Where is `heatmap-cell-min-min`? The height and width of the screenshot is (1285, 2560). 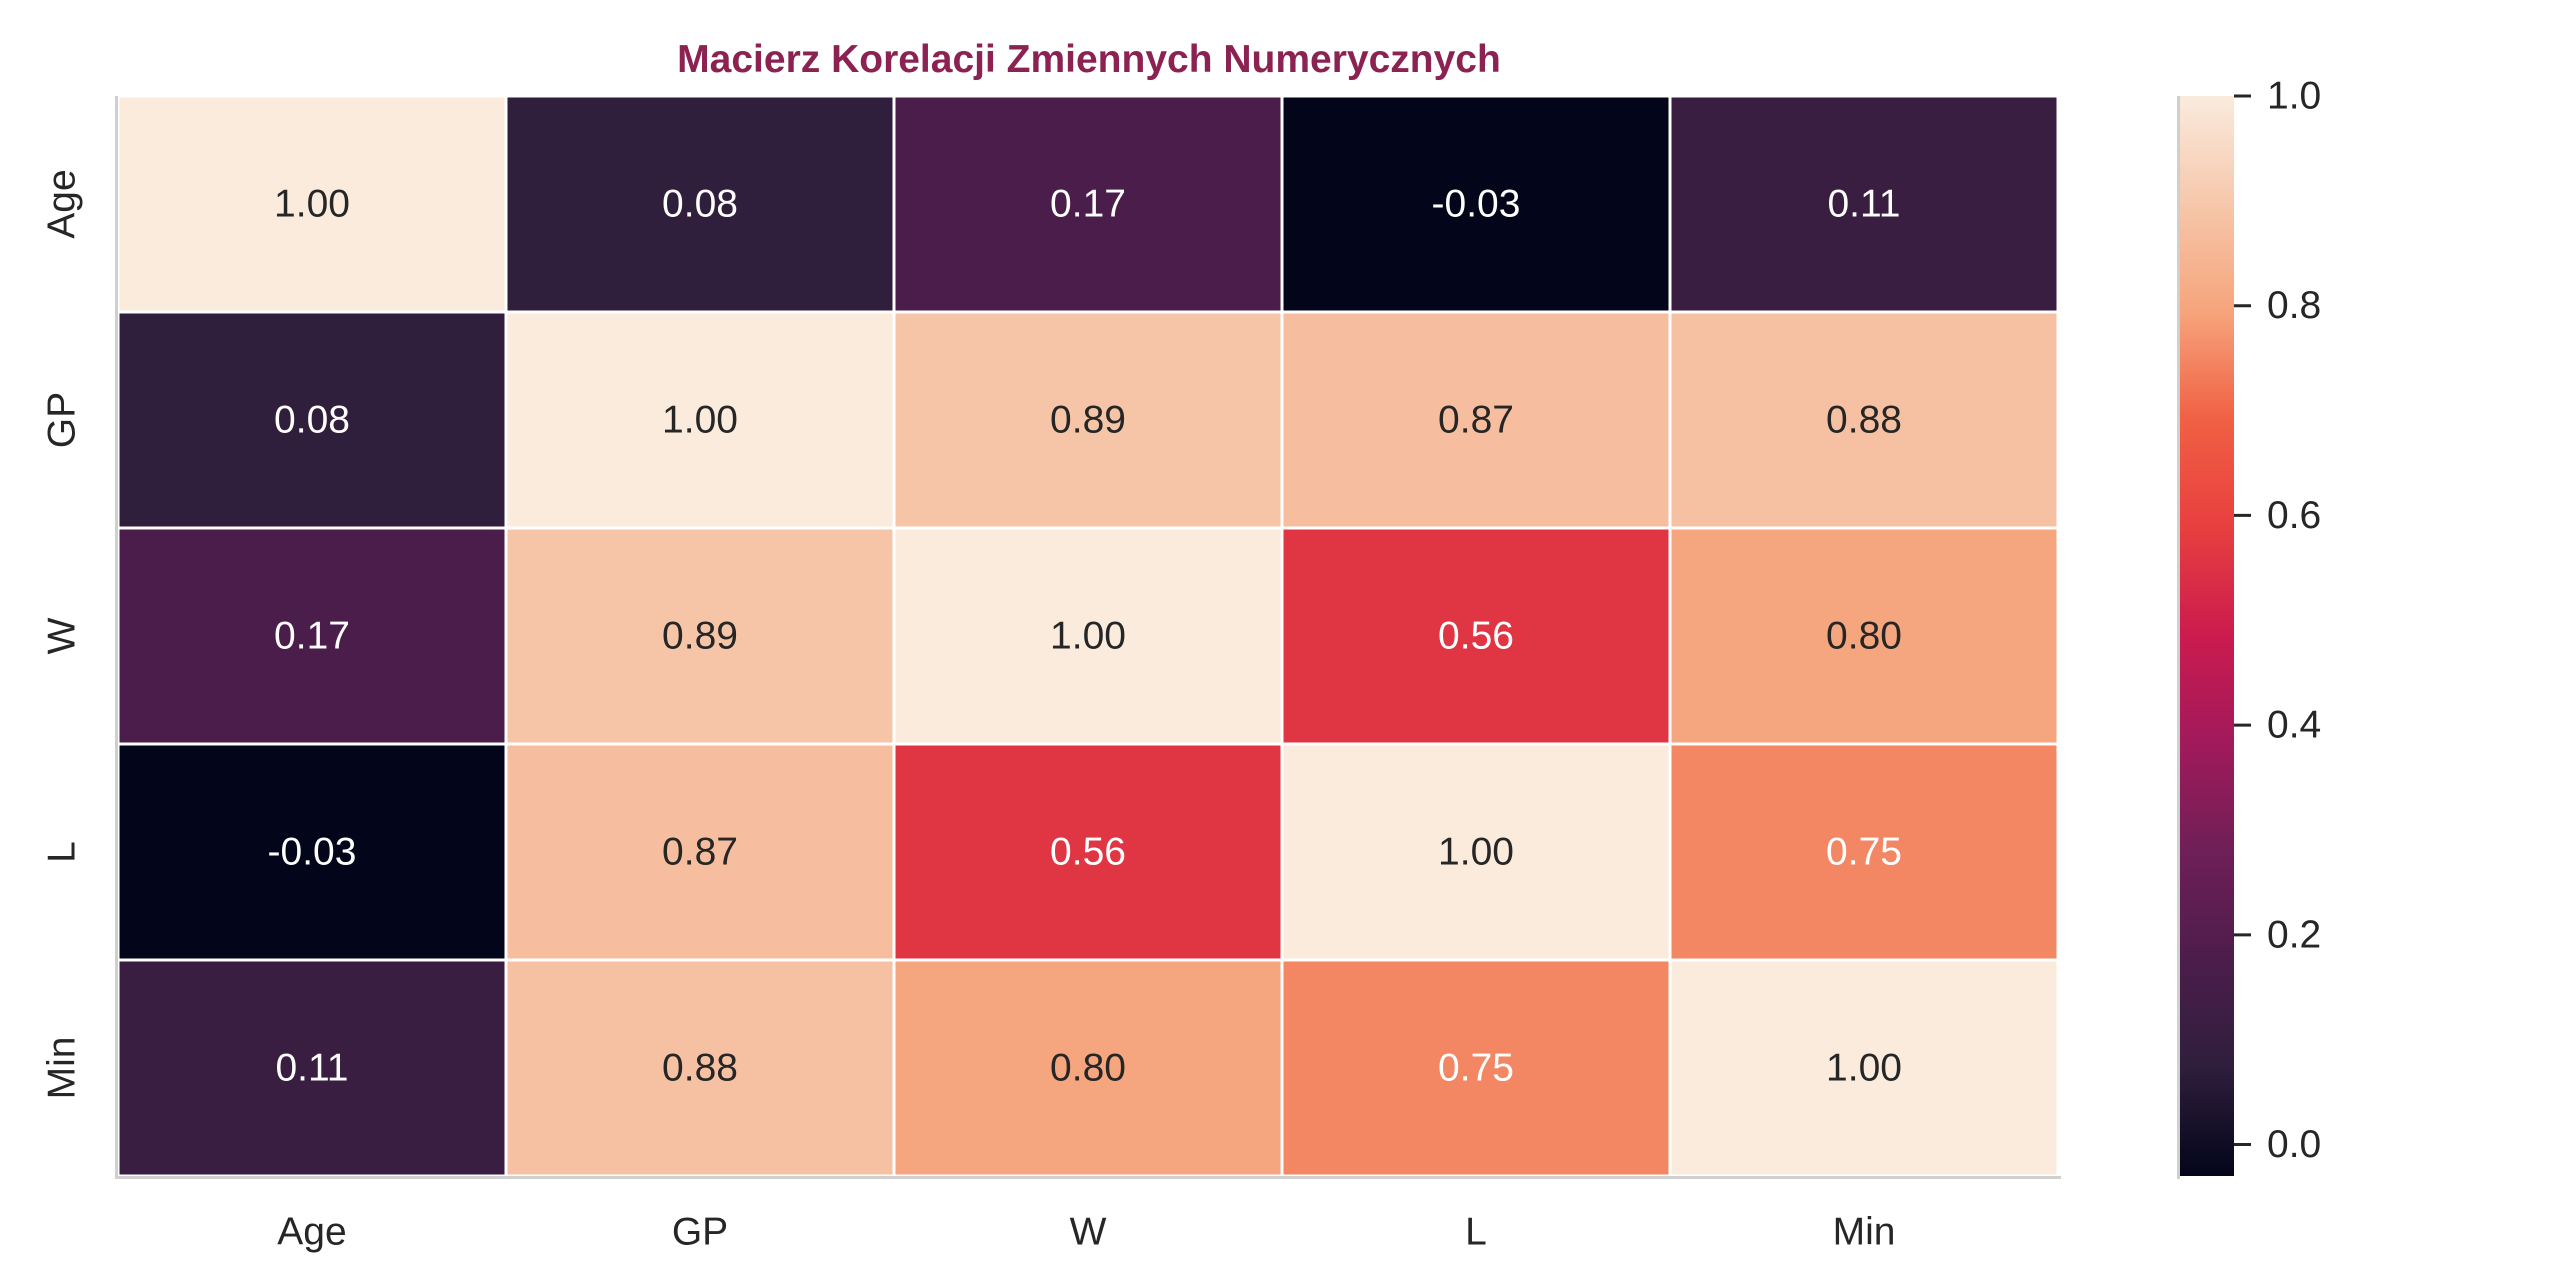
heatmap-cell-min-min is located at coordinates (1864, 1068).